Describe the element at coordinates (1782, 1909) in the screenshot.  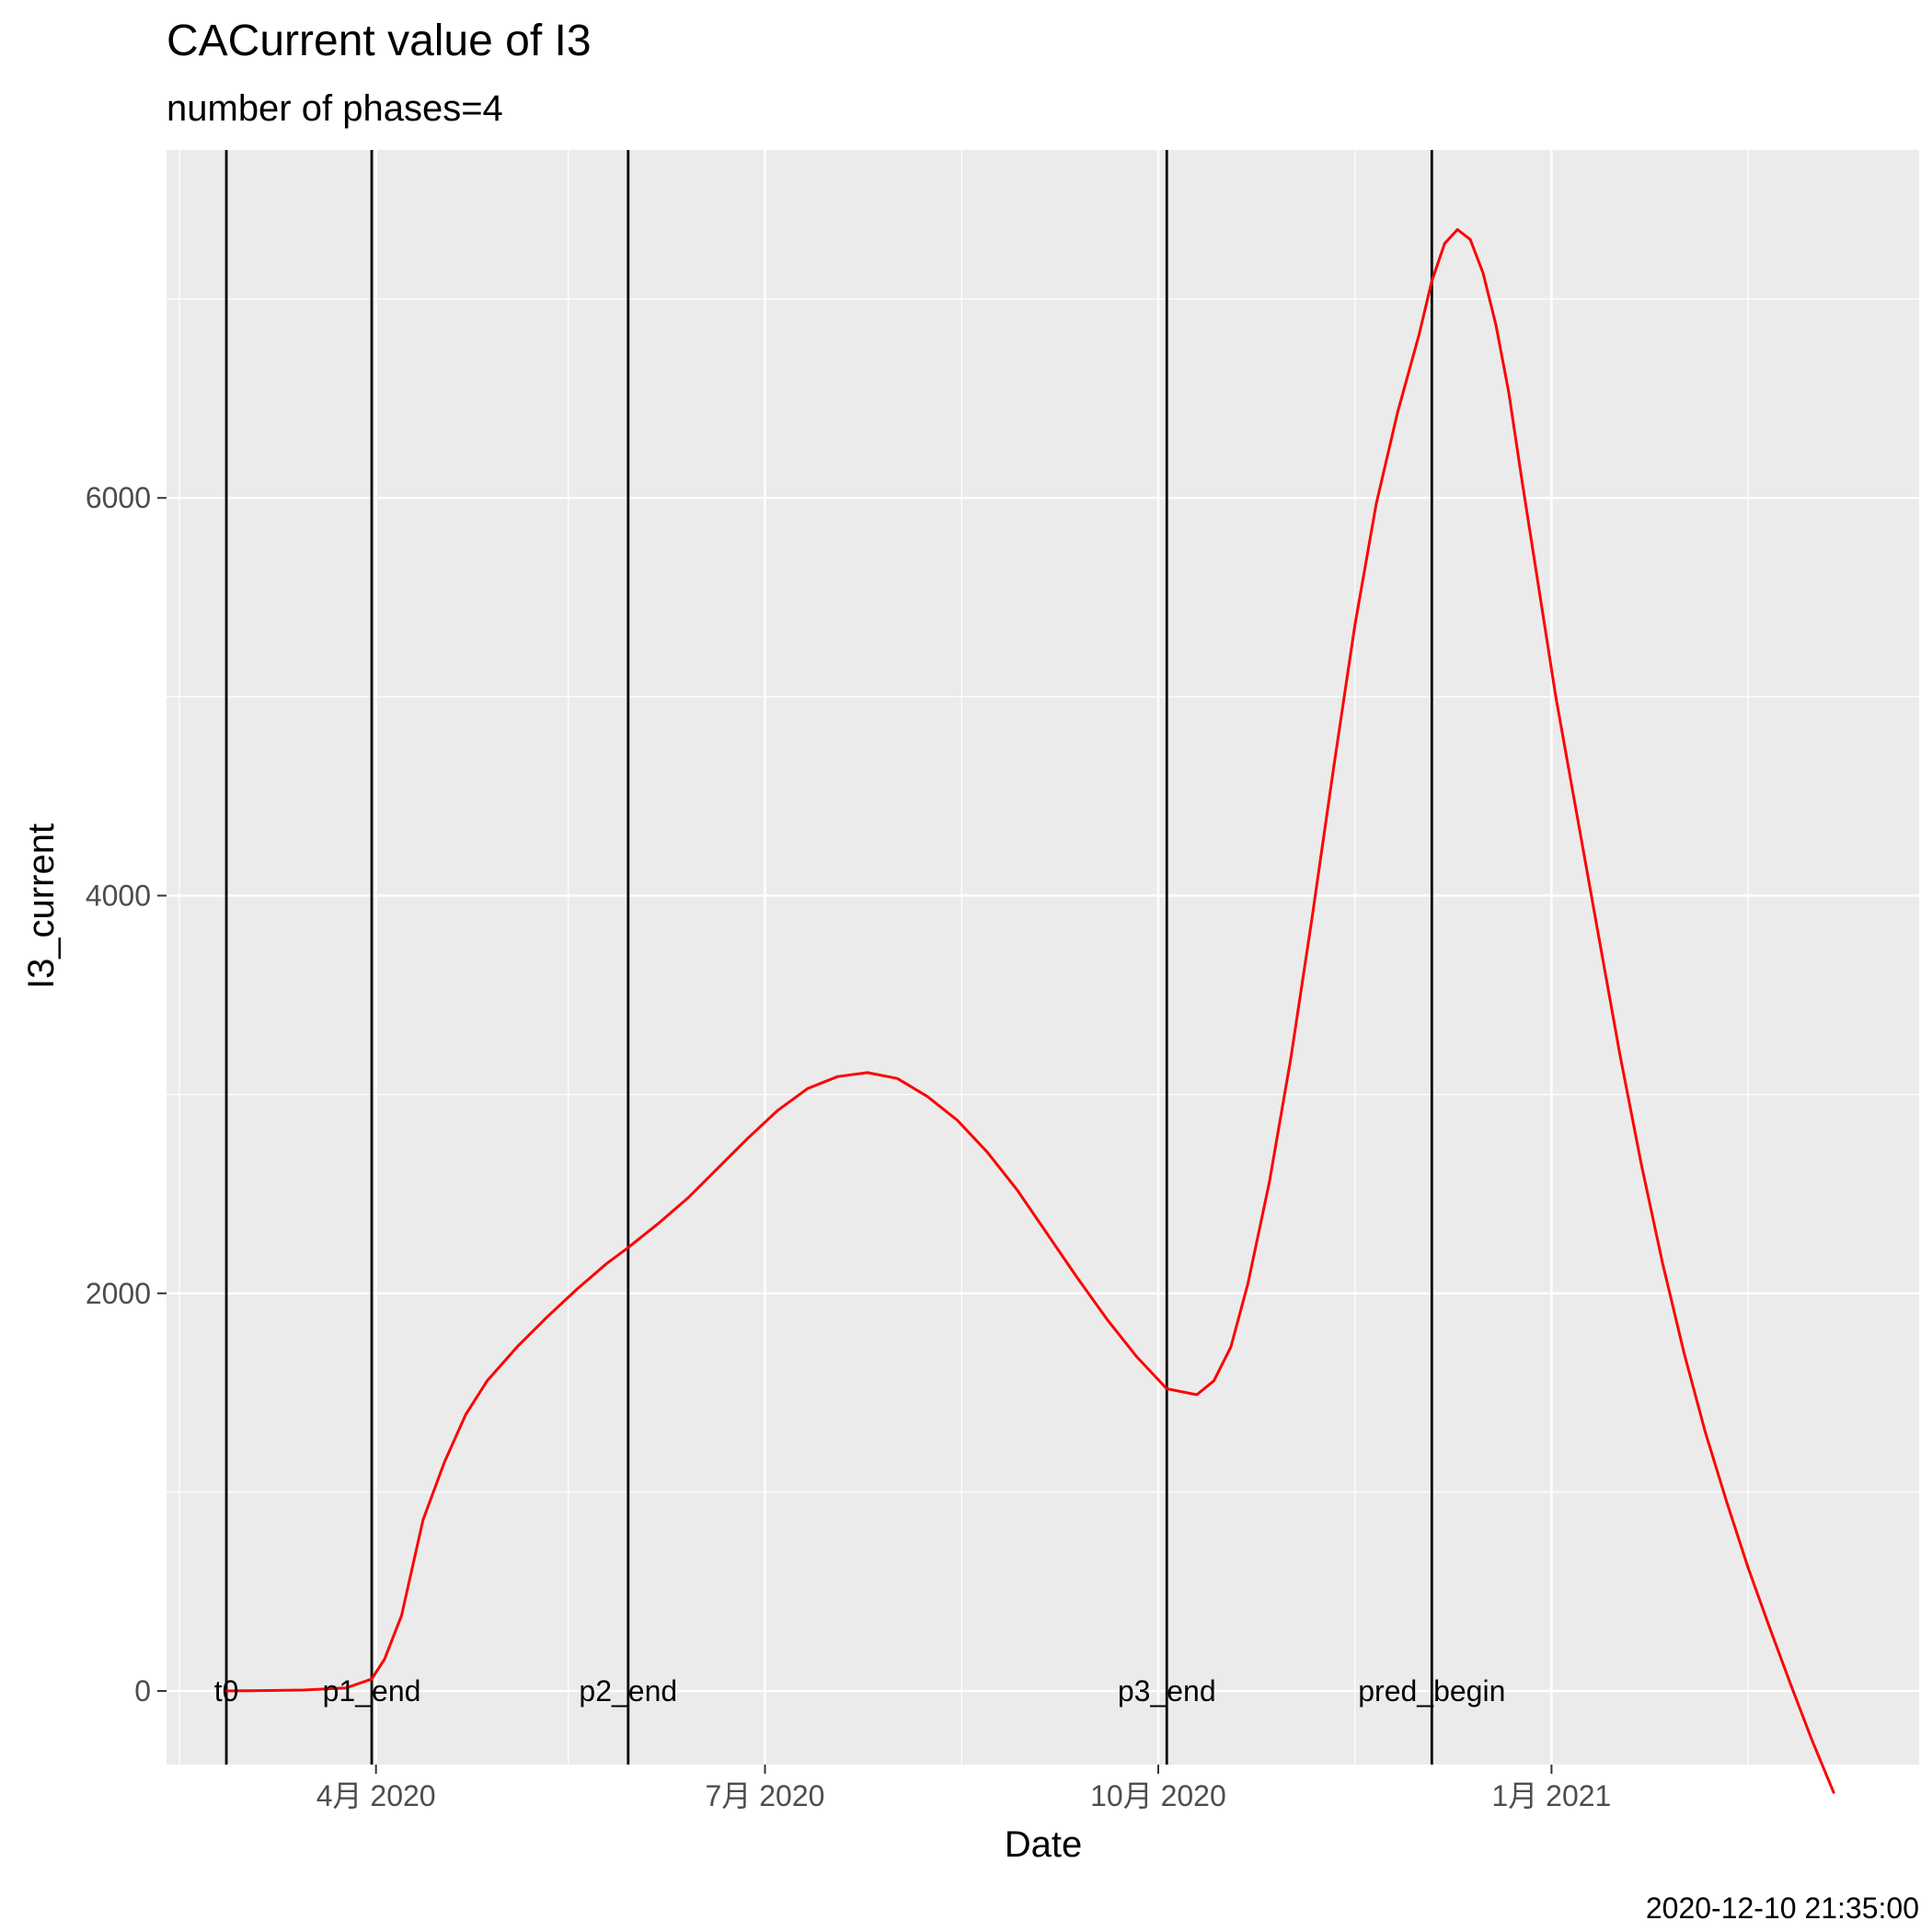
I see `chart-caption: 2020-12-10 21:35:00` at that location.